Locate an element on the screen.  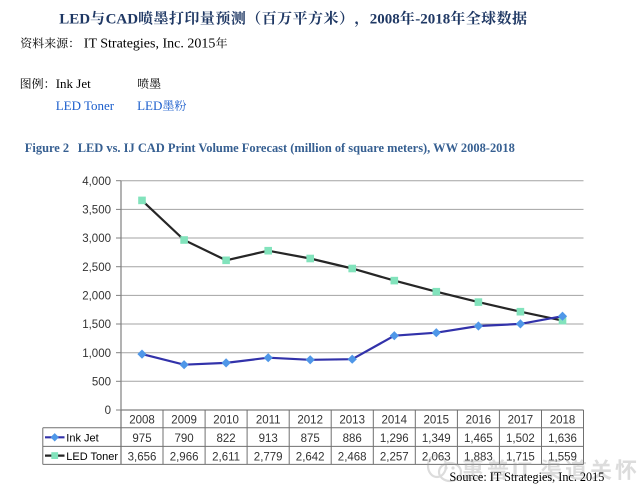
svg-text: Figure 2 is located at coordinates (47, 148).